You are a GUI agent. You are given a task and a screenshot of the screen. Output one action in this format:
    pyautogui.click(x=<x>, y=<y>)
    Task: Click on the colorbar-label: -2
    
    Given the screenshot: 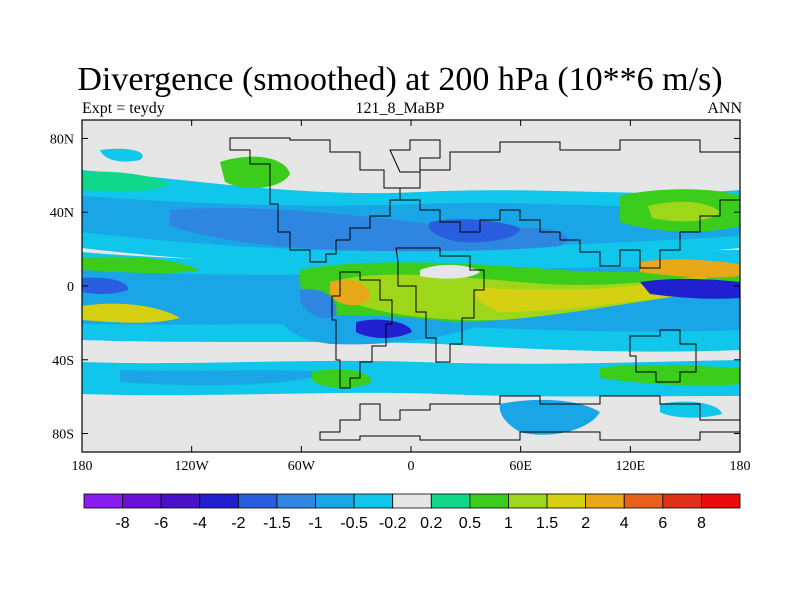 What is the action you would take?
    pyautogui.click(x=238, y=523)
    